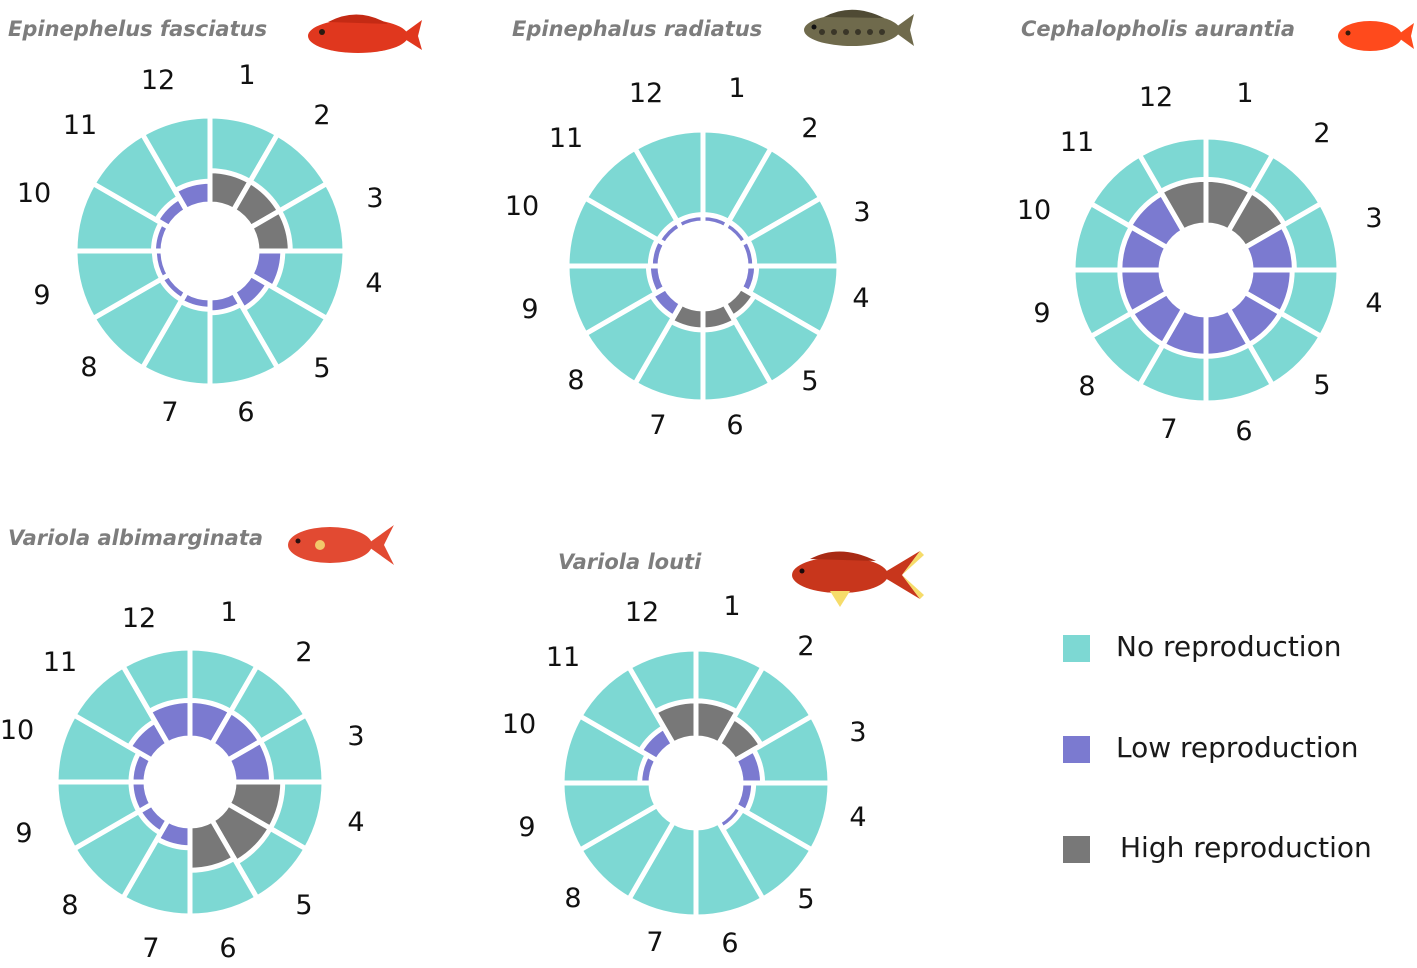  Describe the element at coordinates (637, 29) in the screenshot. I see `species-title: Epinephalus radiatus` at that location.